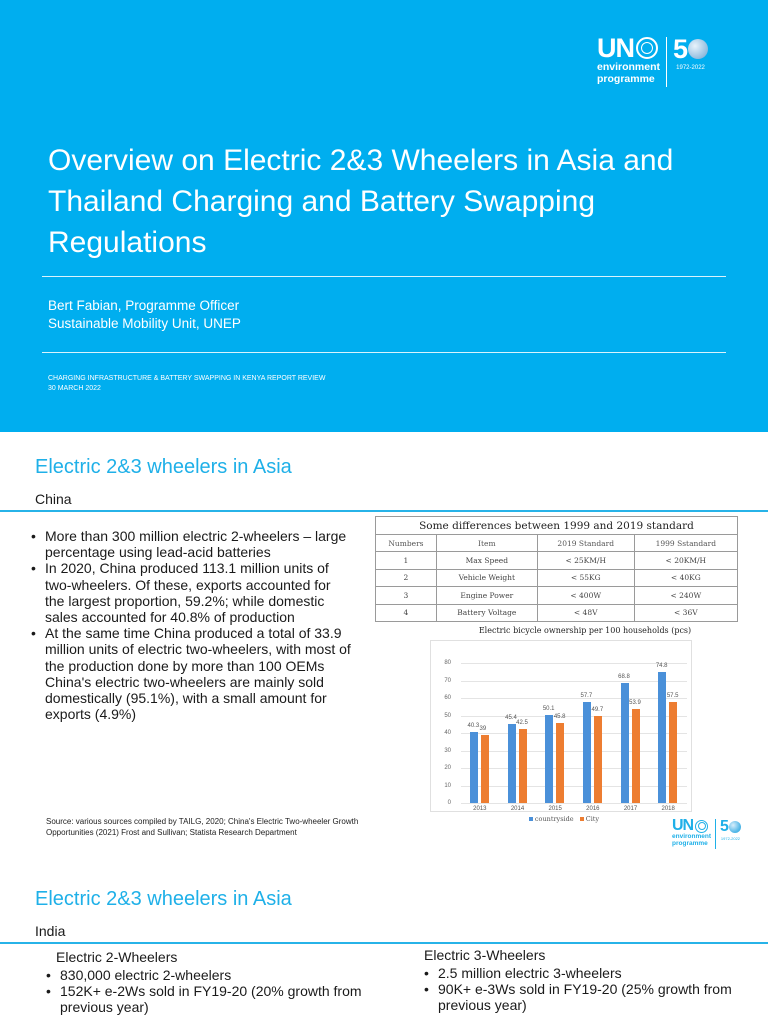 The height and width of the screenshot is (1024, 768). Describe the element at coordinates (511, 717) in the screenshot. I see `bar-value-label: 45.4` at that location.